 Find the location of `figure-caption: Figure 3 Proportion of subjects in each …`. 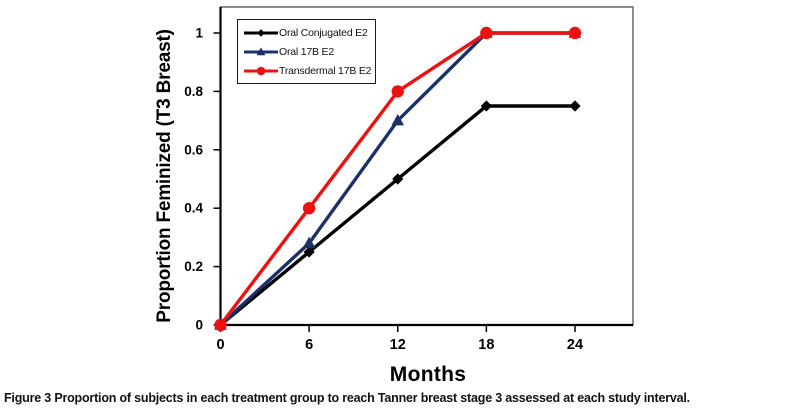

figure-caption: Figure 3 Proportion of subjects in each … is located at coordinates (398, 398).